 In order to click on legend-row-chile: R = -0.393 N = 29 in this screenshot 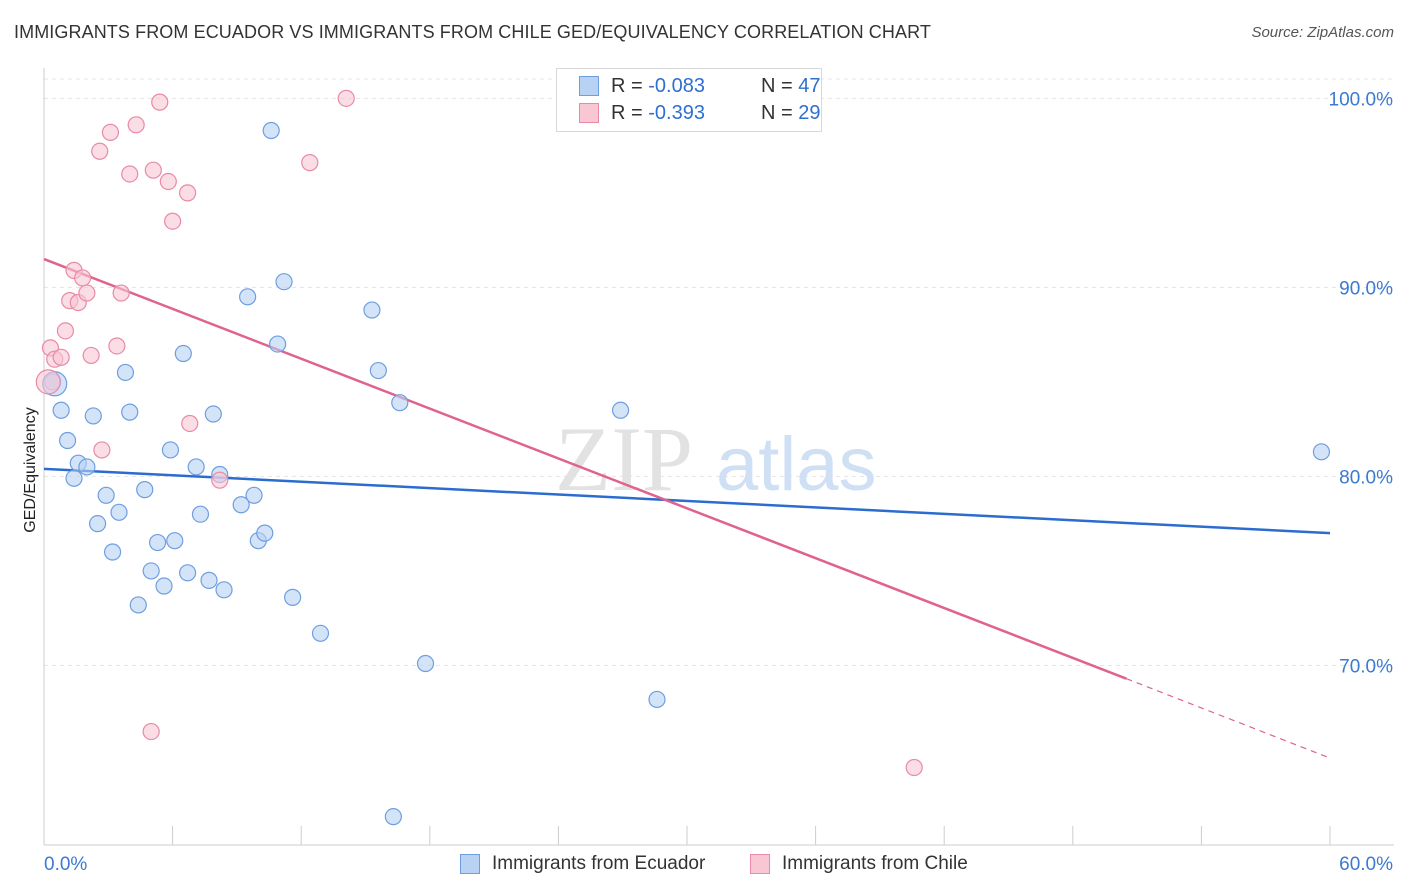, I will do `click(700, 113)`.